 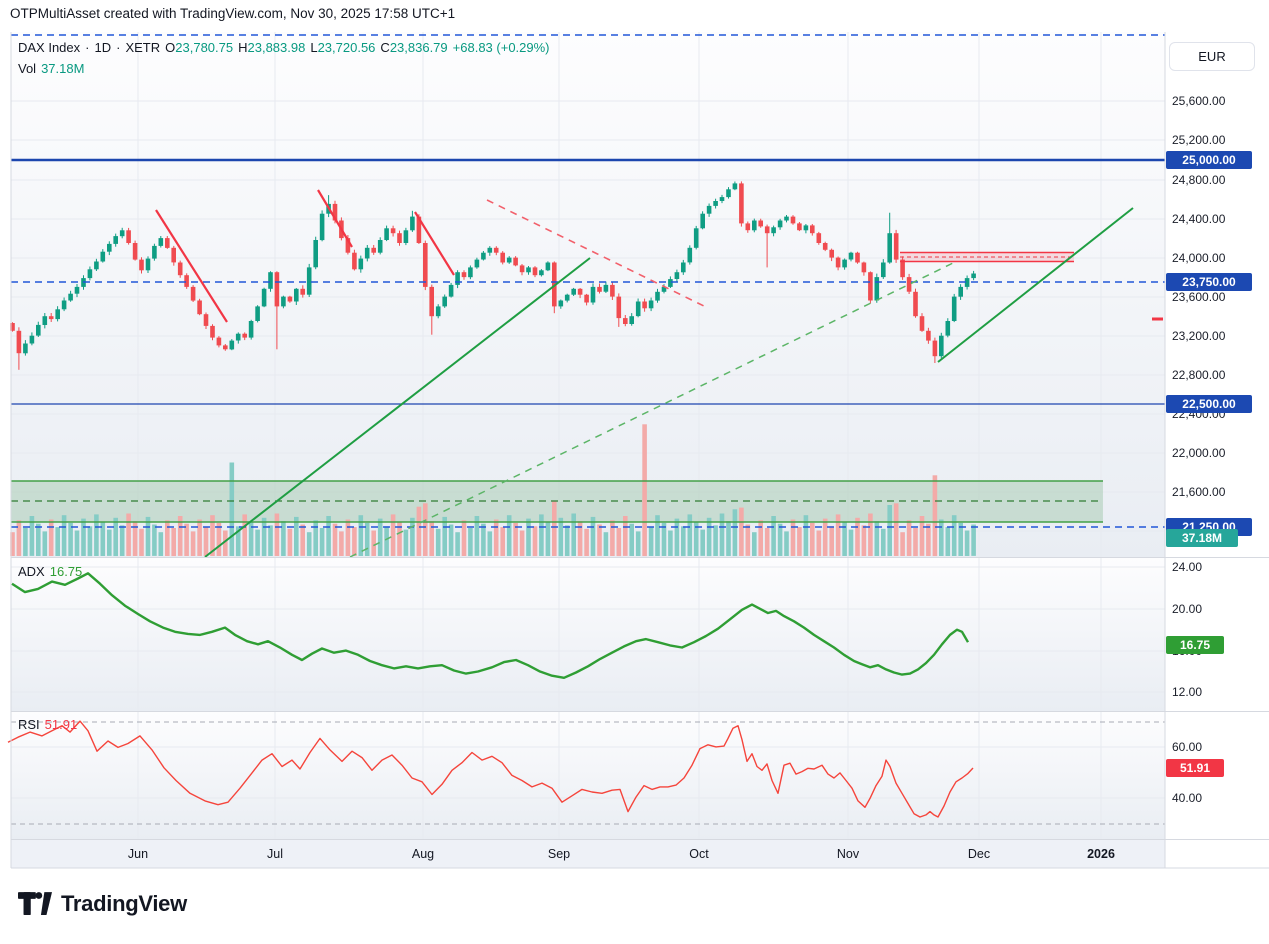 What do you see at coordinates (434, 243) in the screenshot?
I see `red-down-aug` at bounding box center [434, 243].